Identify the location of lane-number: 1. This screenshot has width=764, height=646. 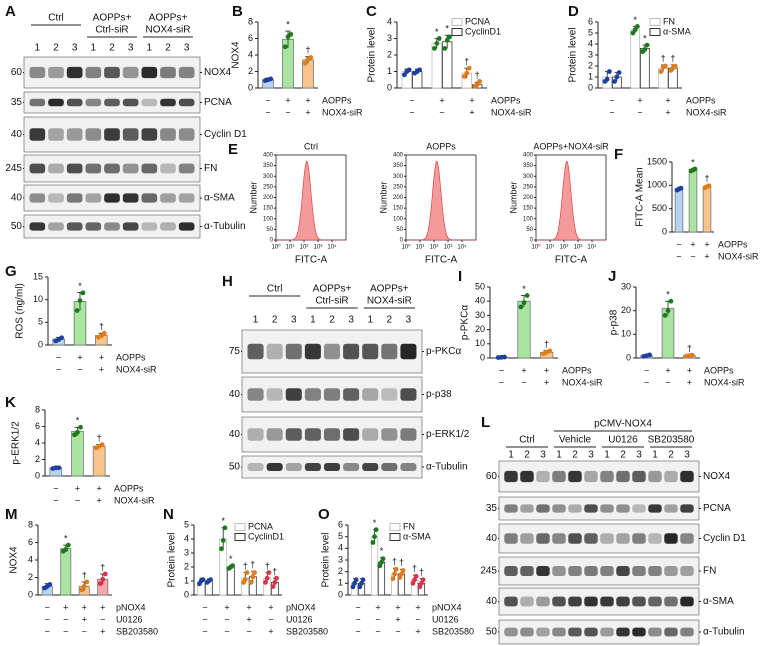
(607, 455).